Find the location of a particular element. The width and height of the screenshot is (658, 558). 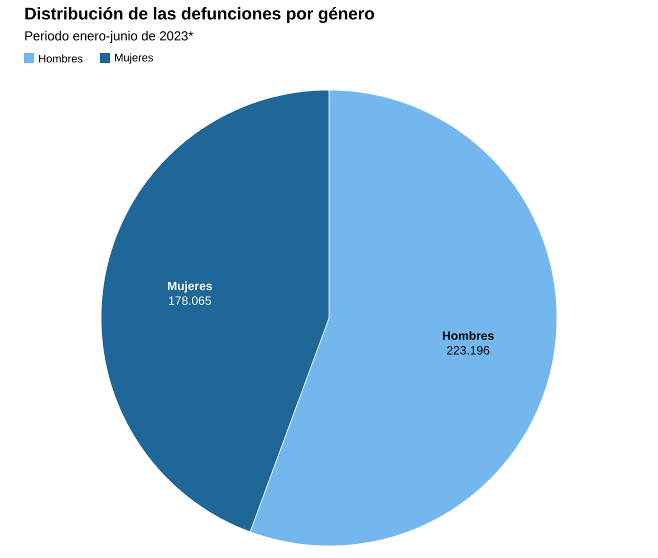

chart-title: Distribución de las defunciones por género is located at coordinates (199, 15).